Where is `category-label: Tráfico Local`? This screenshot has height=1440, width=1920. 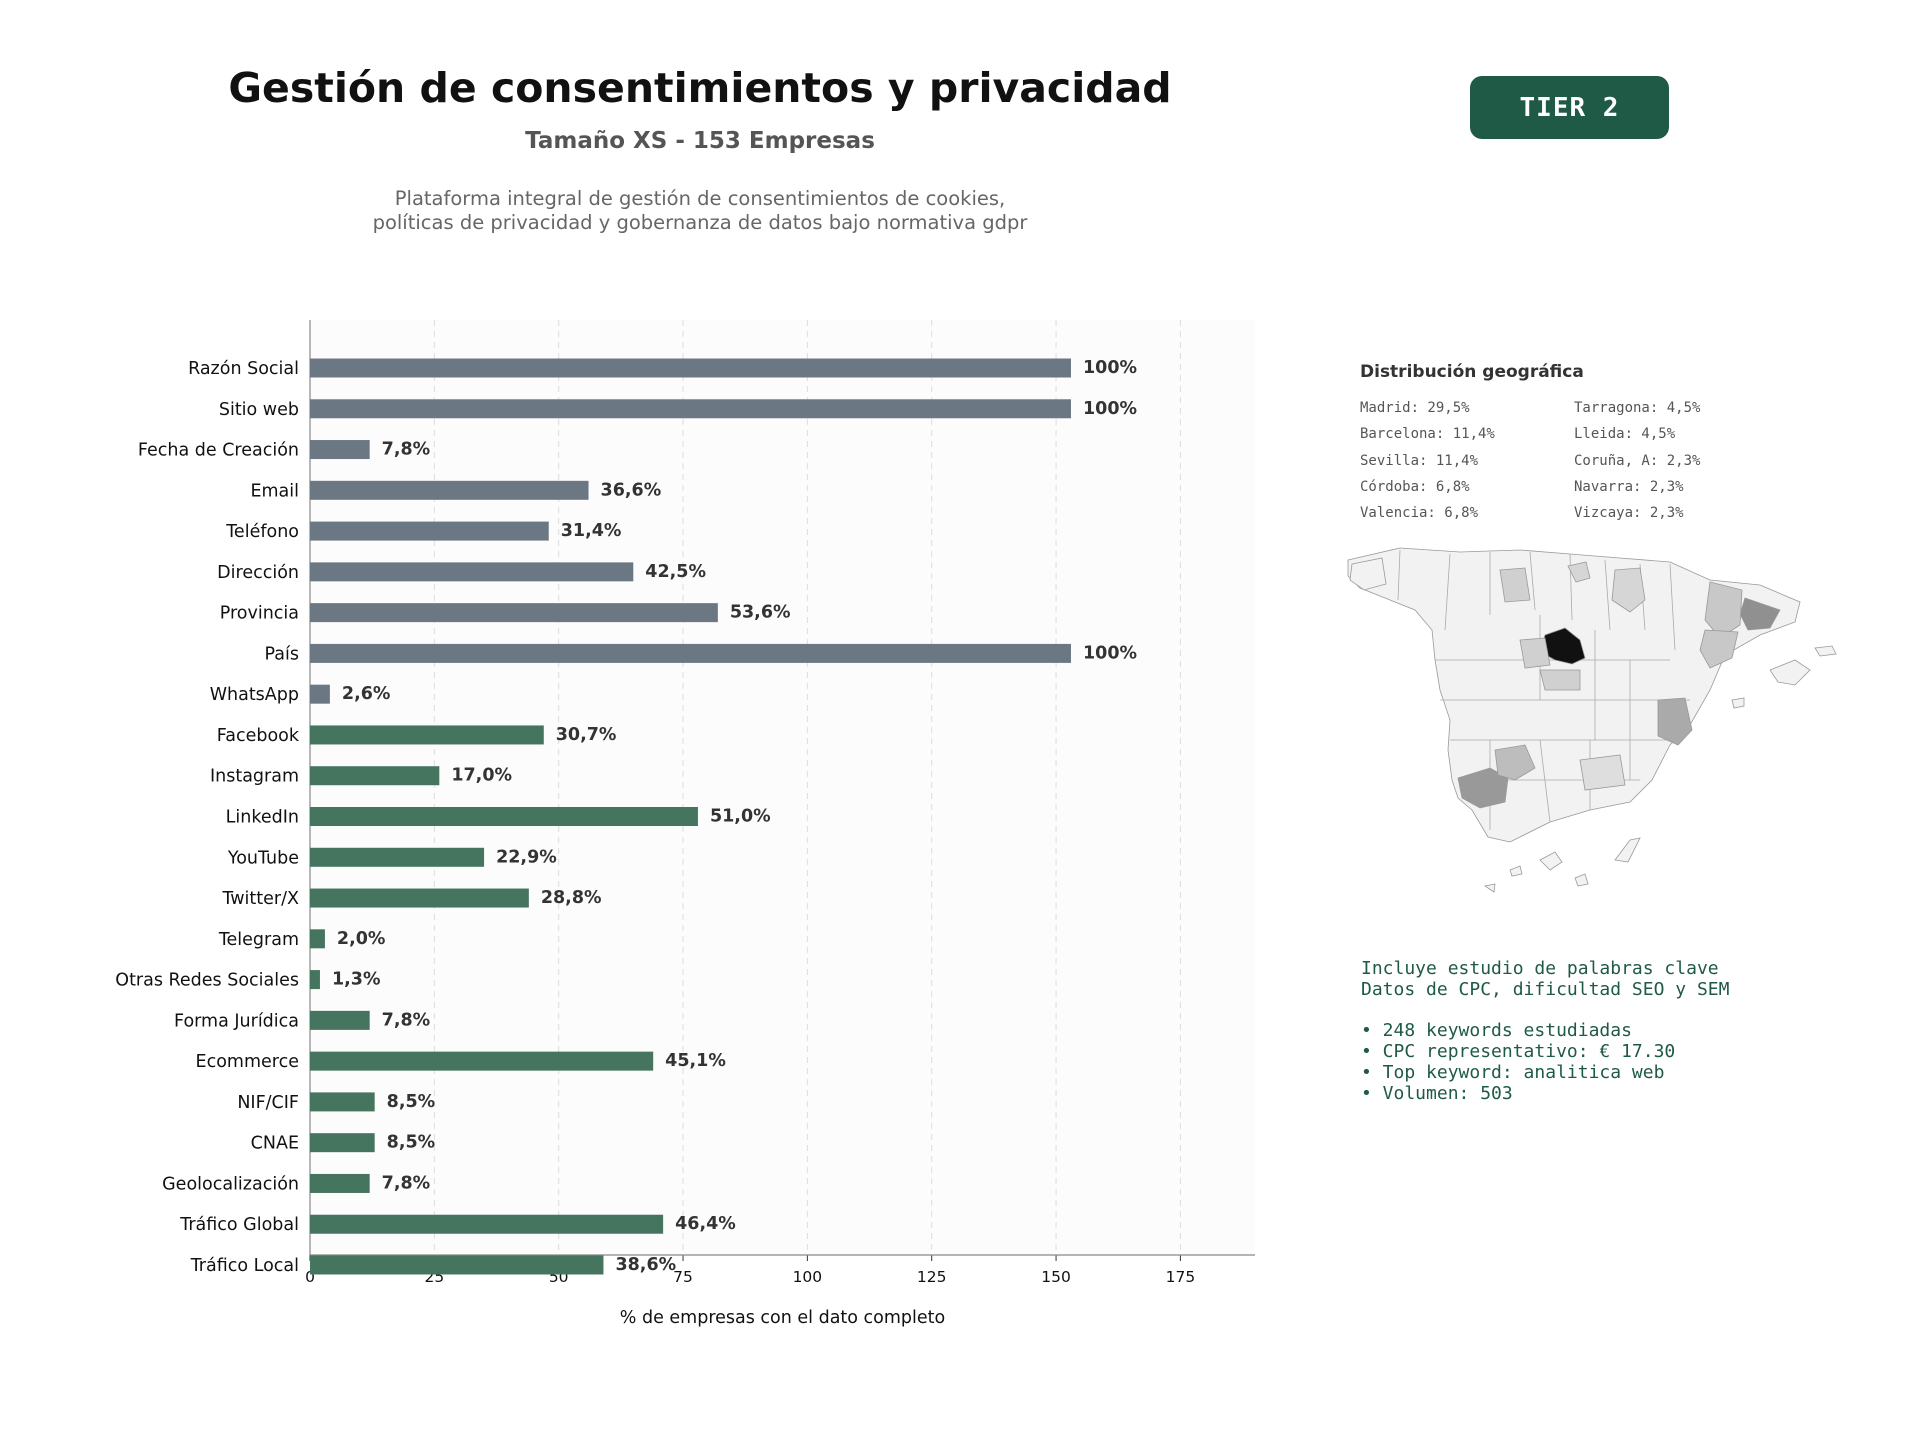
category-label: Tráfico Local is located at coordinates (244, 1266).